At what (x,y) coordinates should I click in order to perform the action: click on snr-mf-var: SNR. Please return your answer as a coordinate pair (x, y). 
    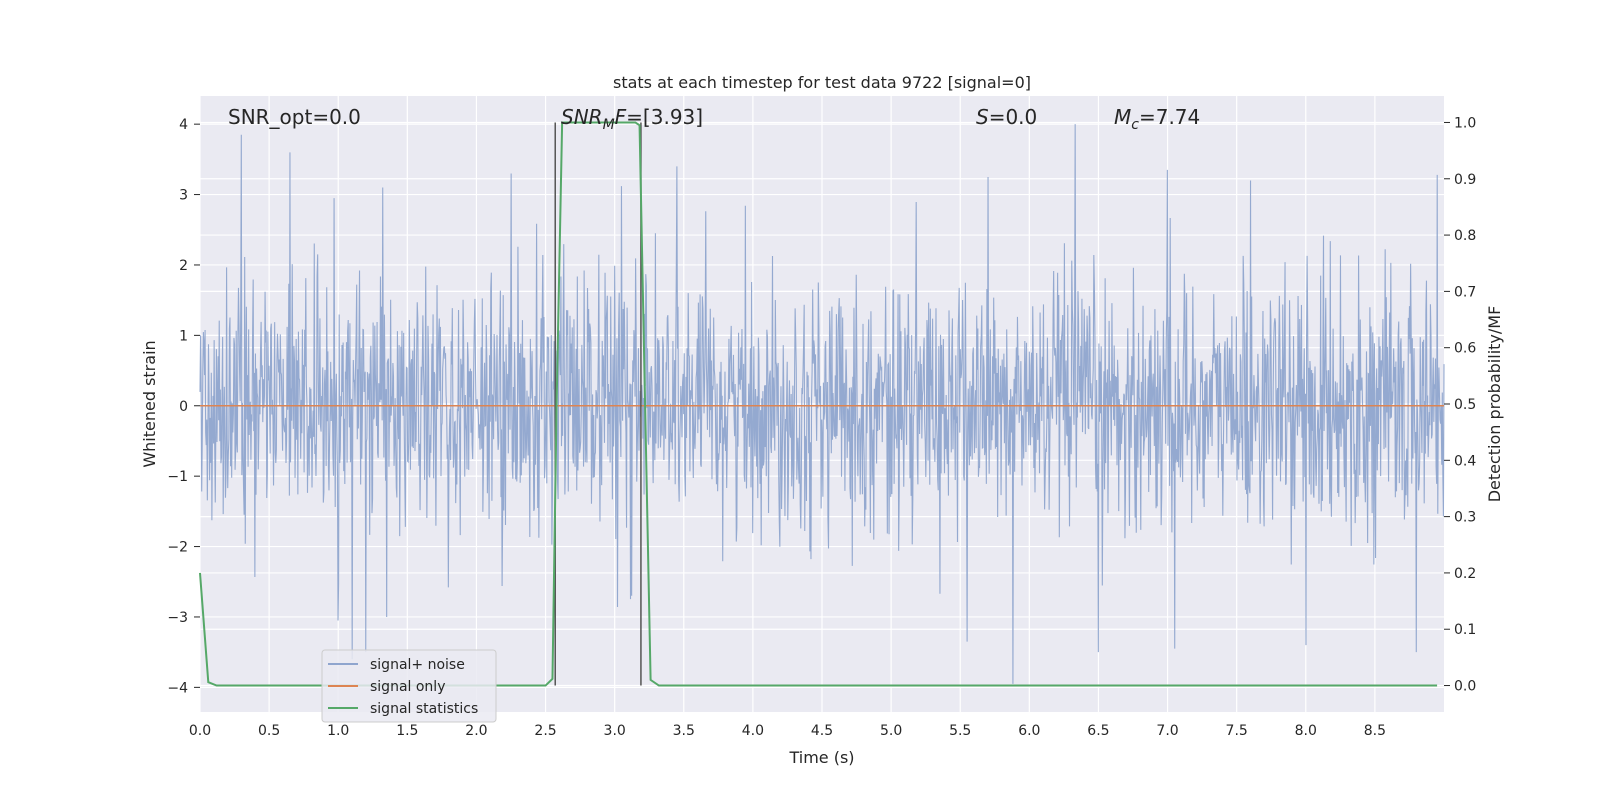
    Looking at the image, I should click on (582, 117).